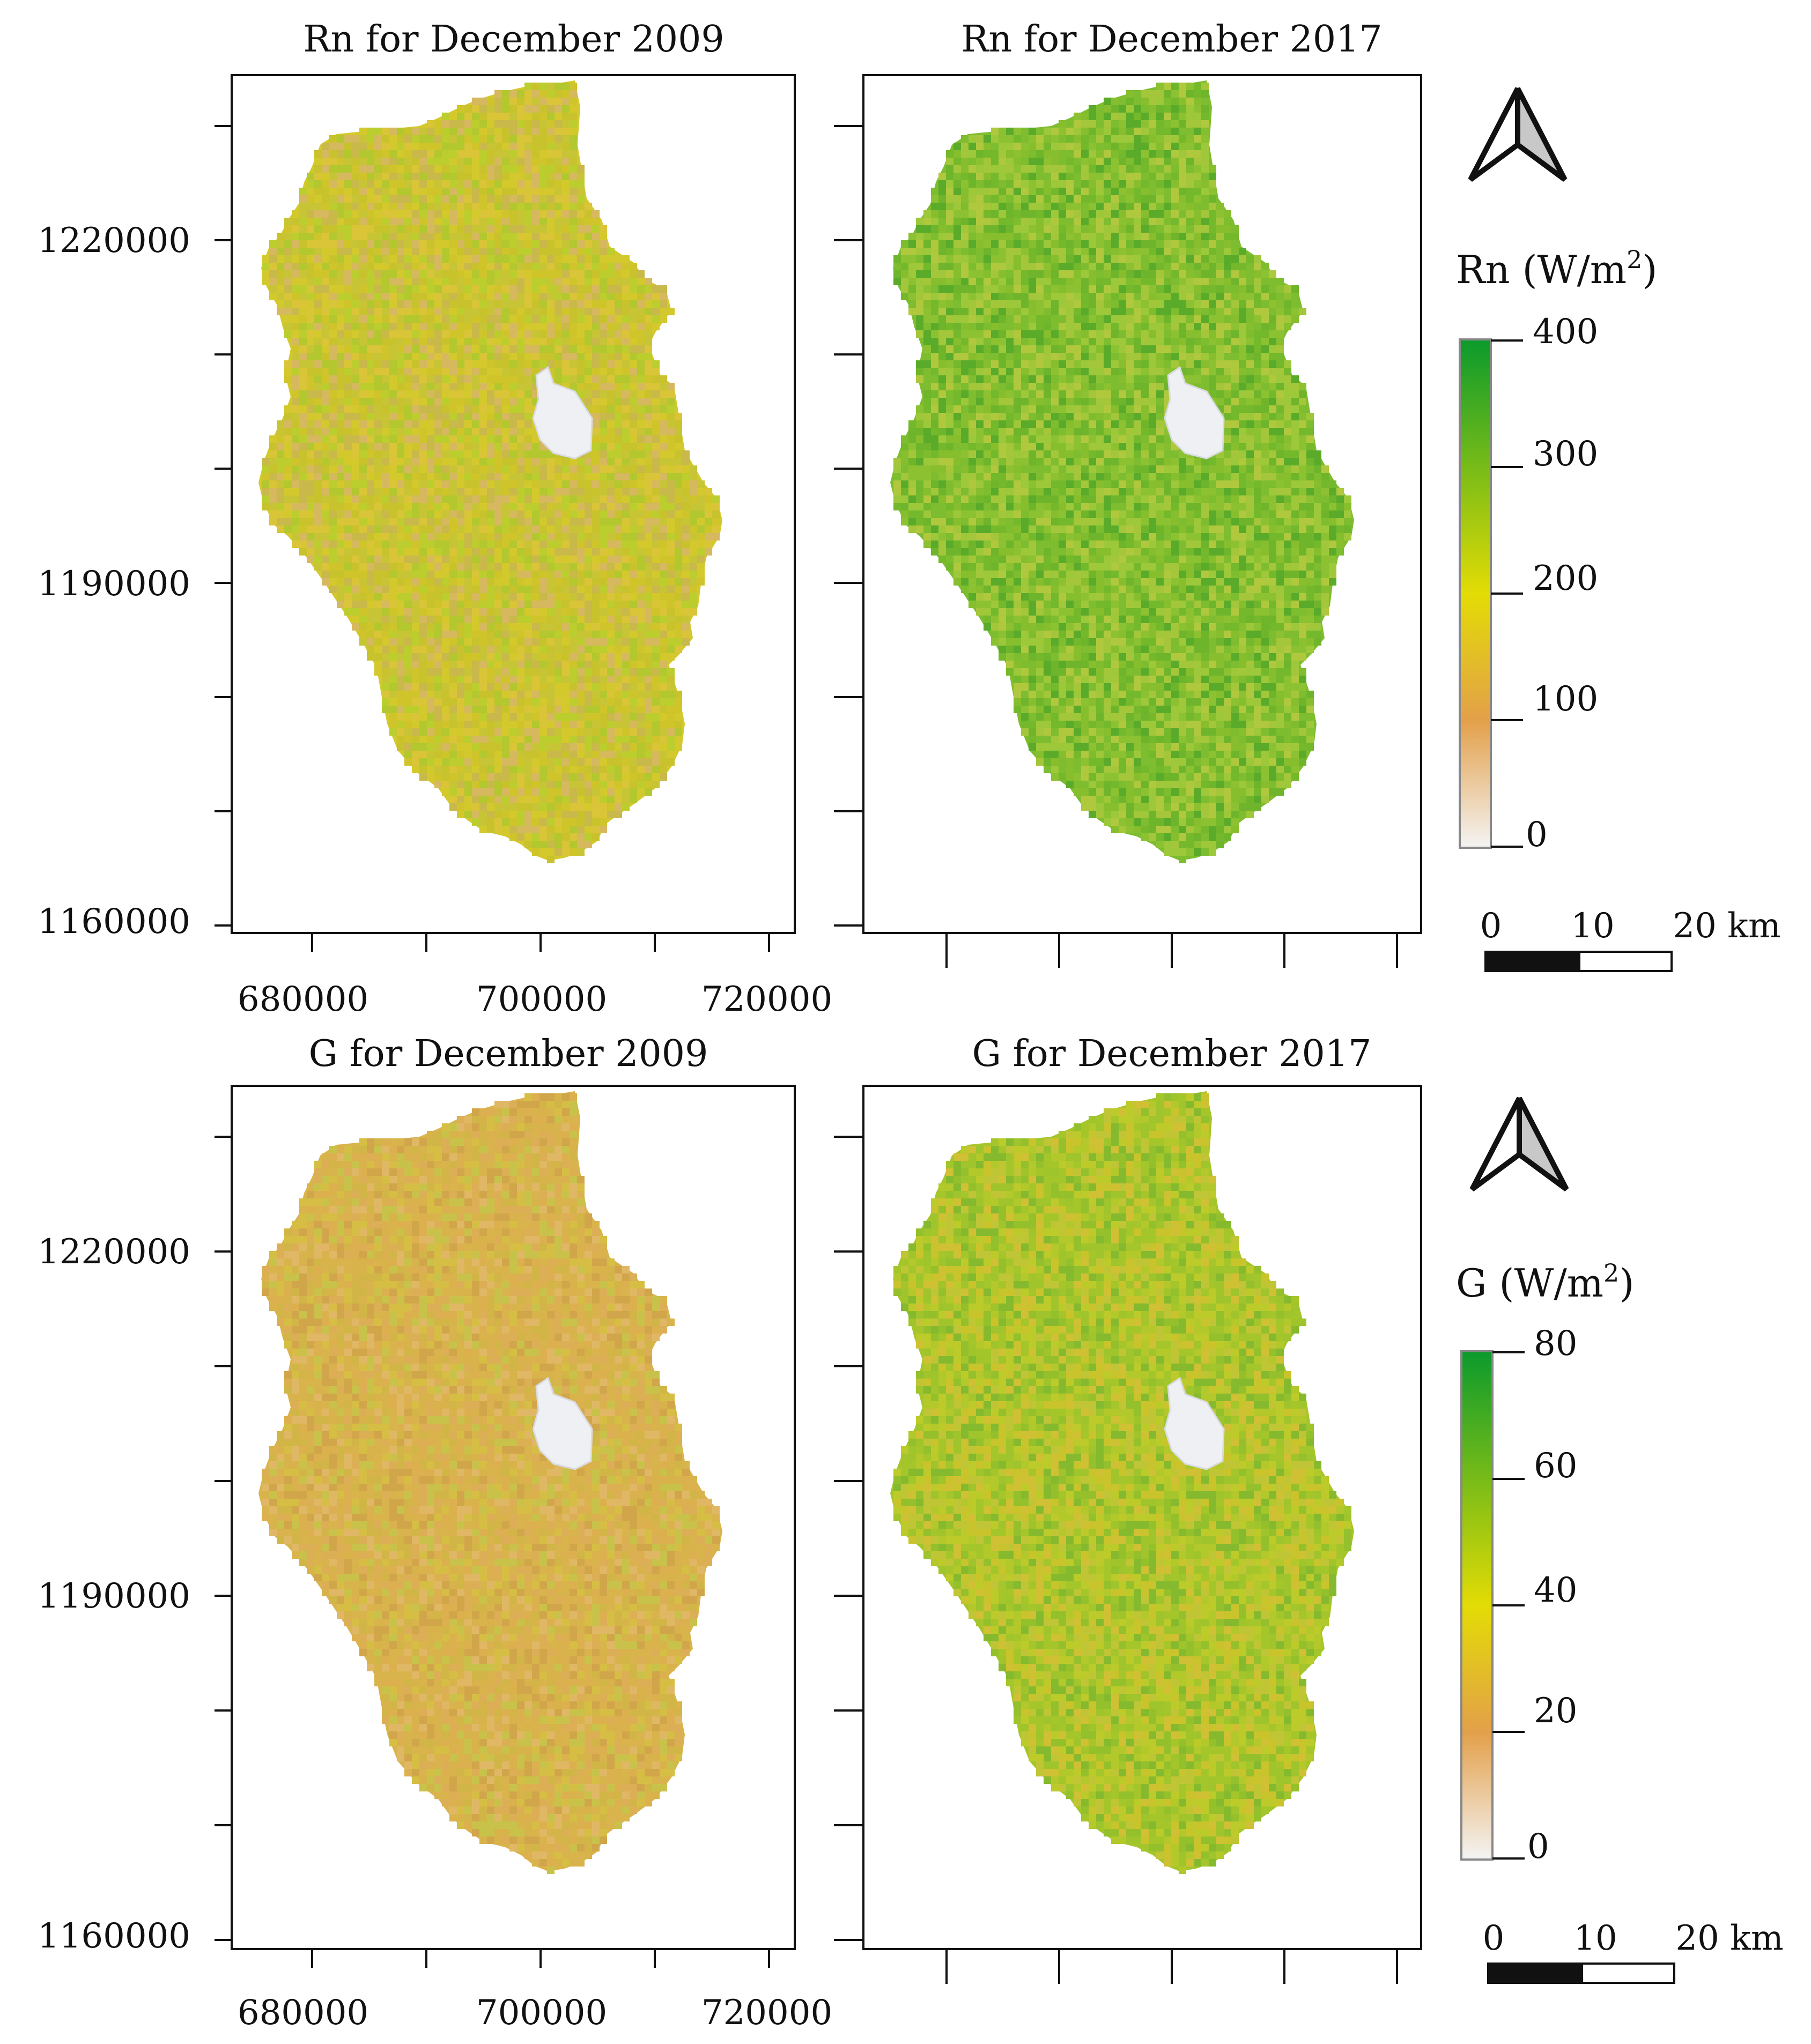  What do you see at coordinates (135, 533) in the screenshot?
I see `y-axis: 1220000 1190000 1160000` at bounding box center [135, 533].